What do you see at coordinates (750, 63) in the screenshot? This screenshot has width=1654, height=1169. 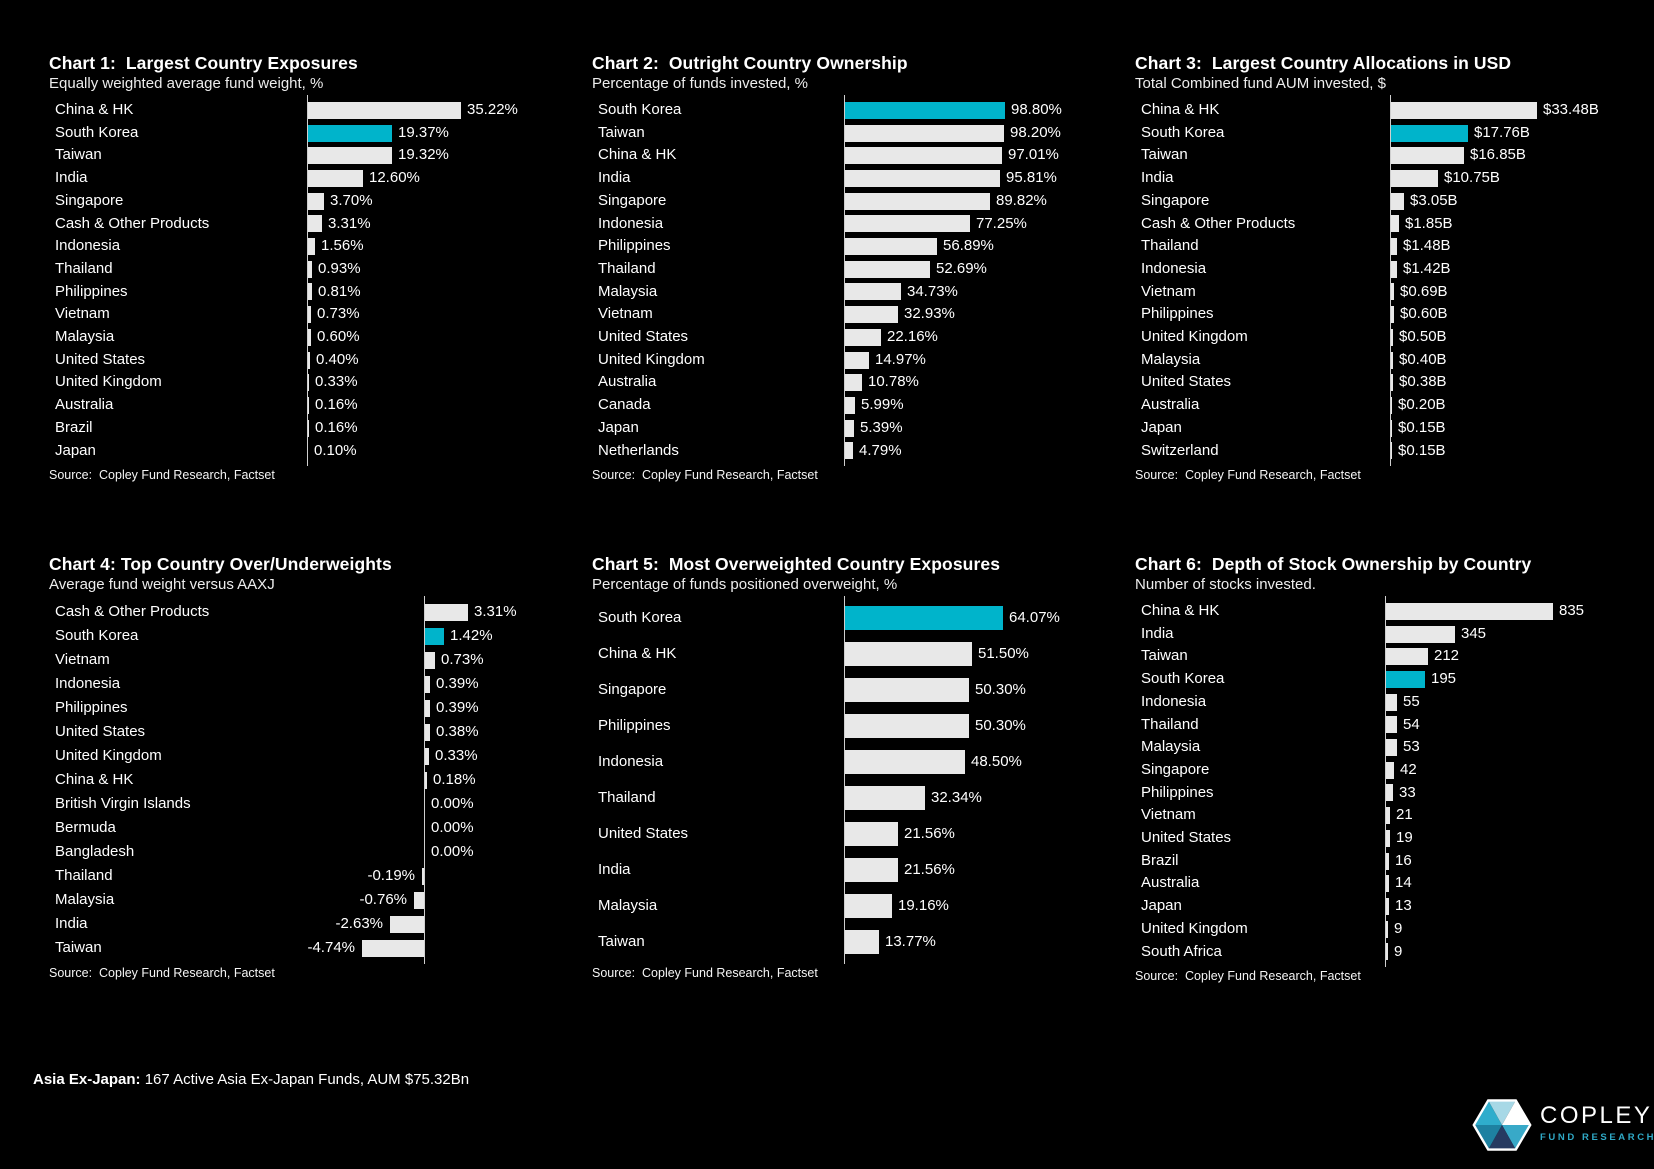 I see `chart-2-title: Chart 2: Outright Country Ownership` at bounding box center [750, 63].